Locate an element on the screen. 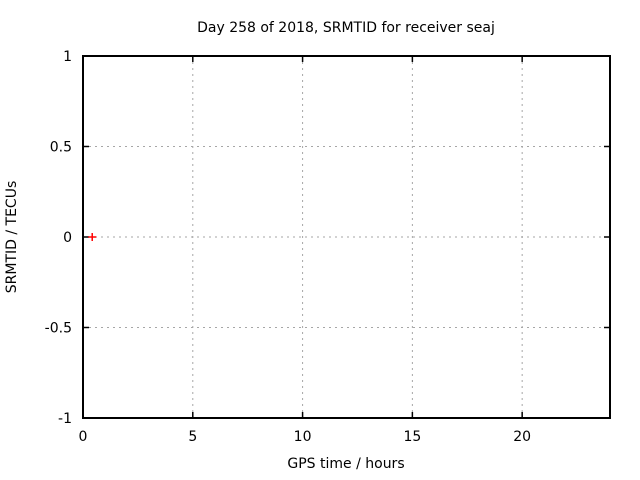 The height and width of the screenshot is (480, 640). y-tick-label: 0.5 is located at coordinates (61, 148).